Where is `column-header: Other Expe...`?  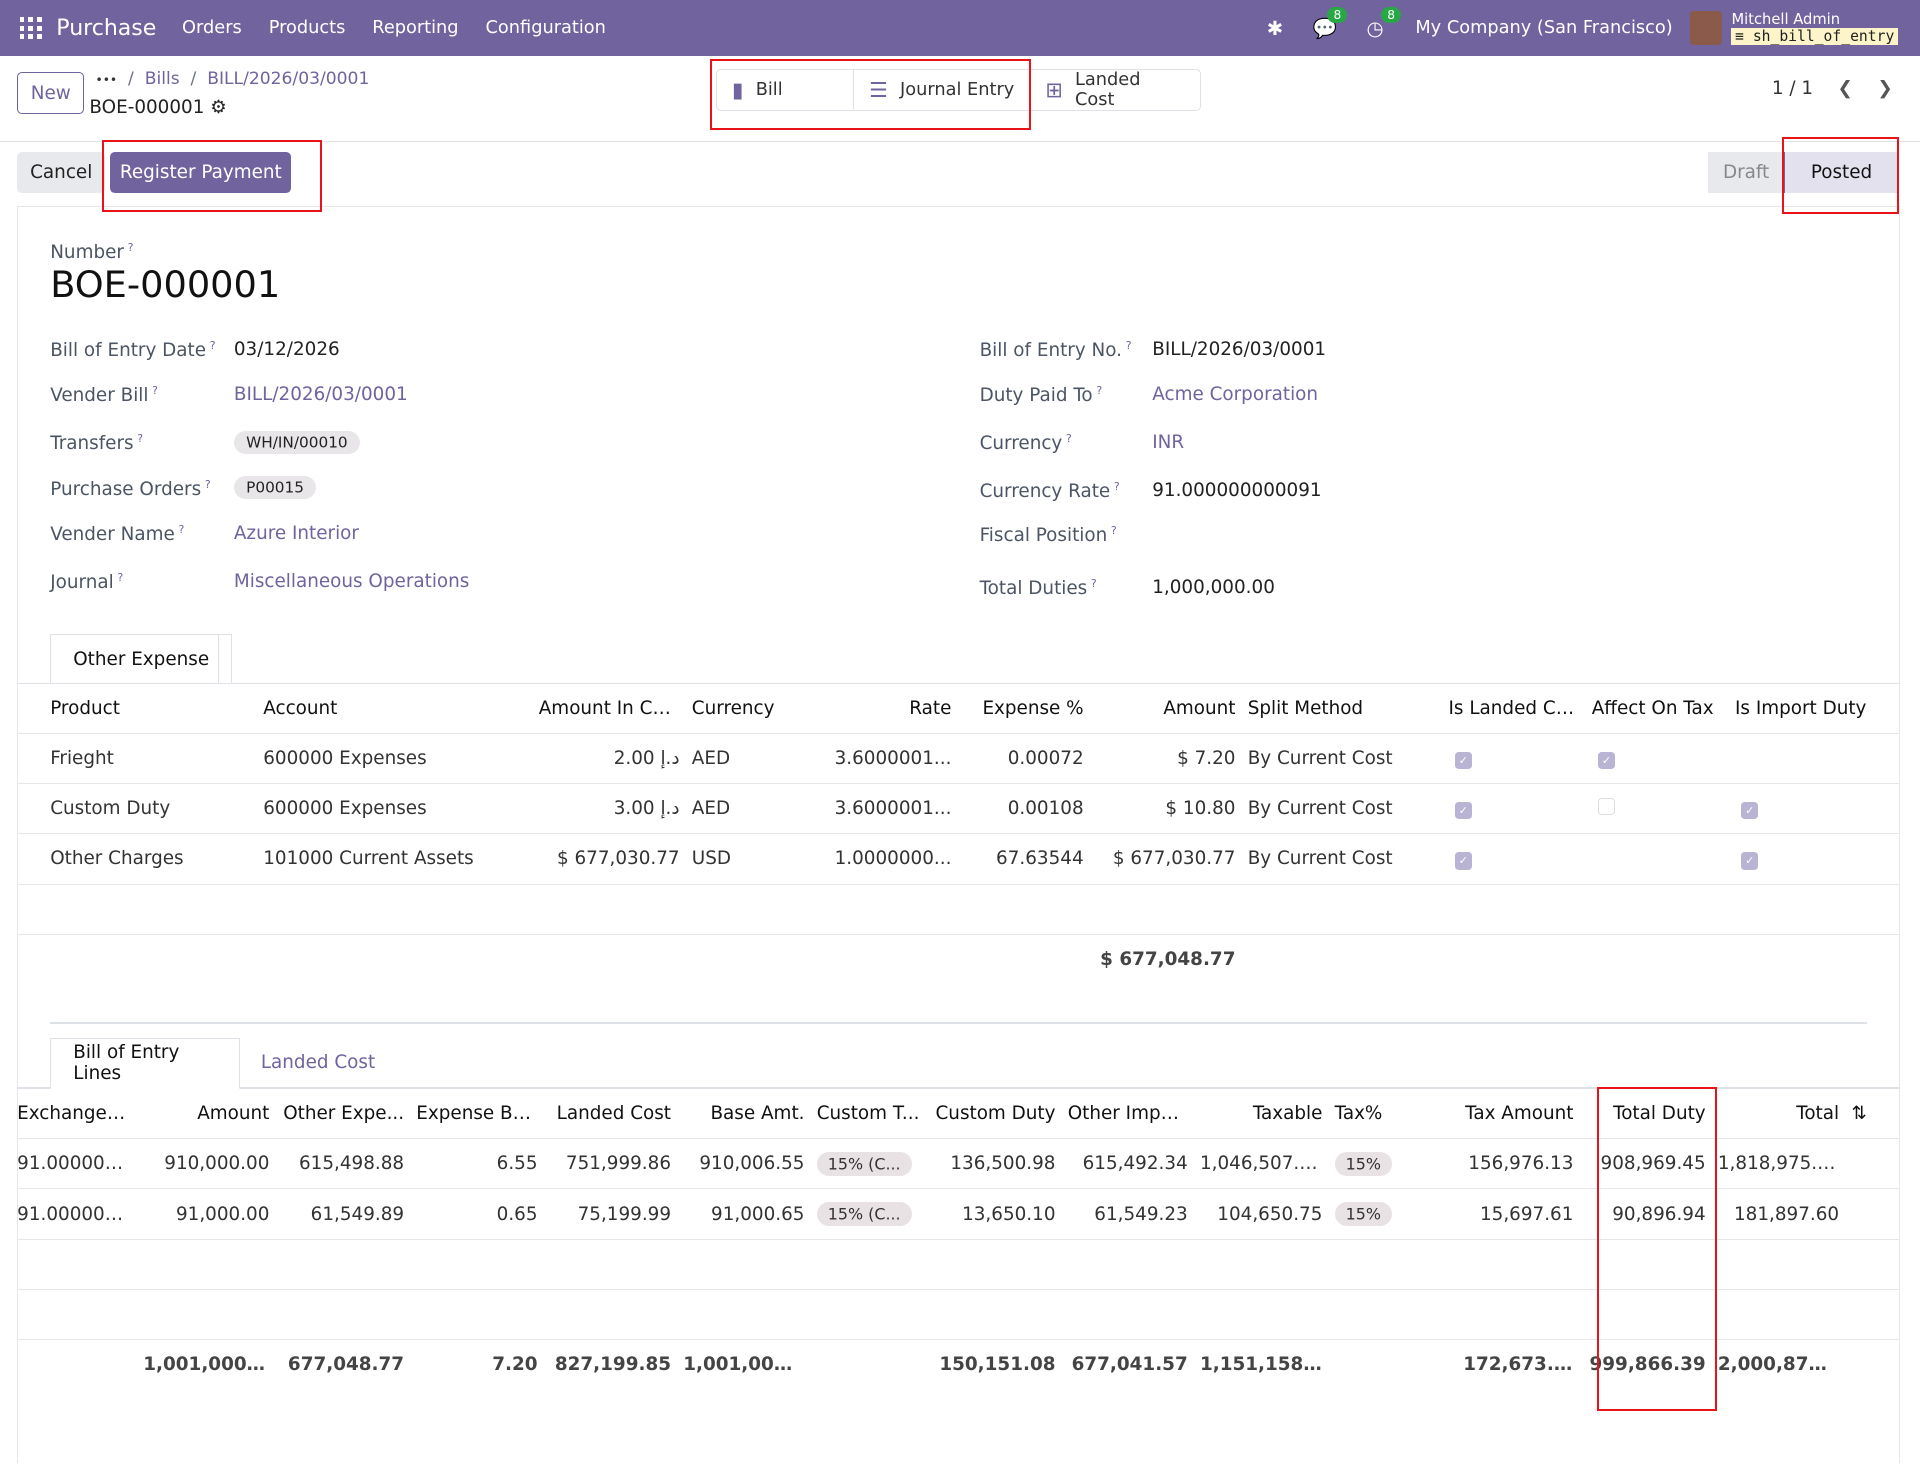 column-header: Other Expe... is located at coordinates (343, 1114).